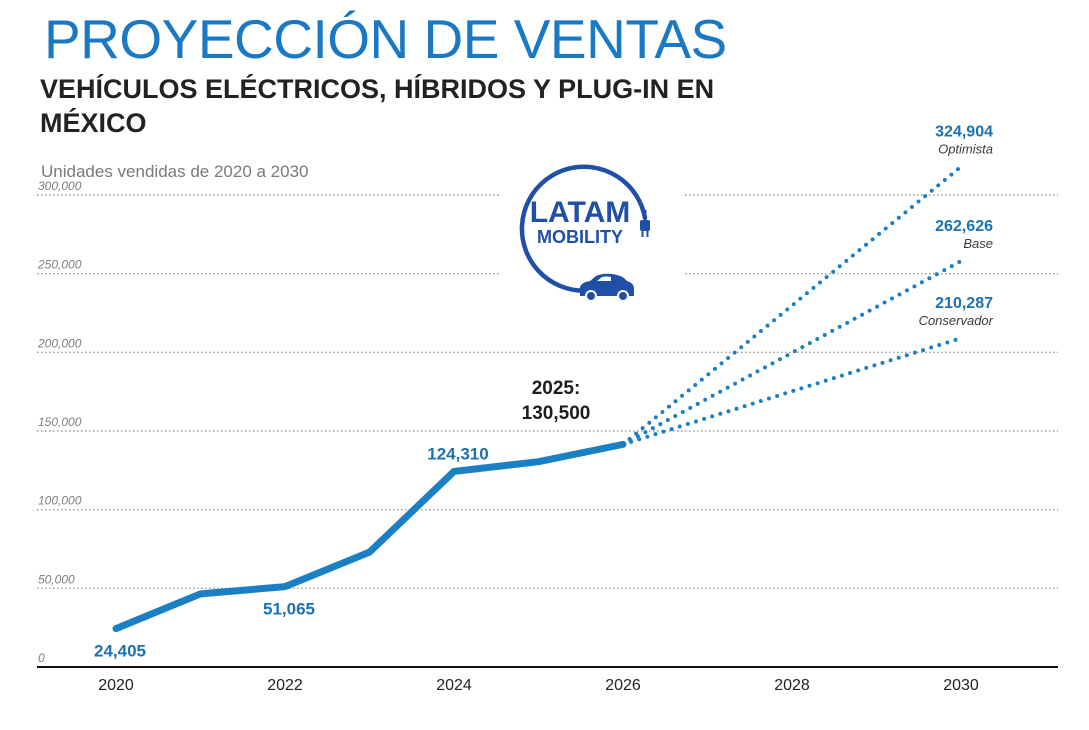  I want to click on projection-line-optimista, so click(792, 305).